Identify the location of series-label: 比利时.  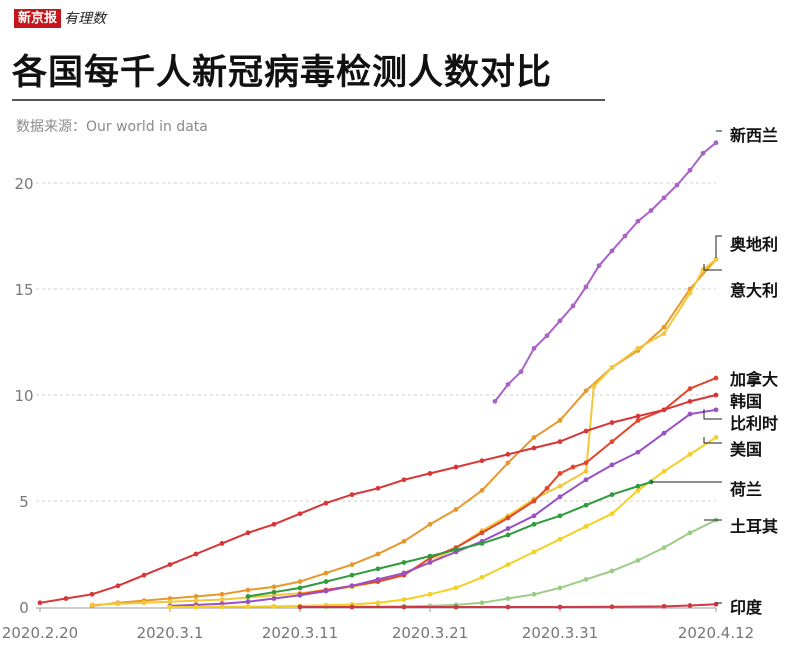
(754, 423).